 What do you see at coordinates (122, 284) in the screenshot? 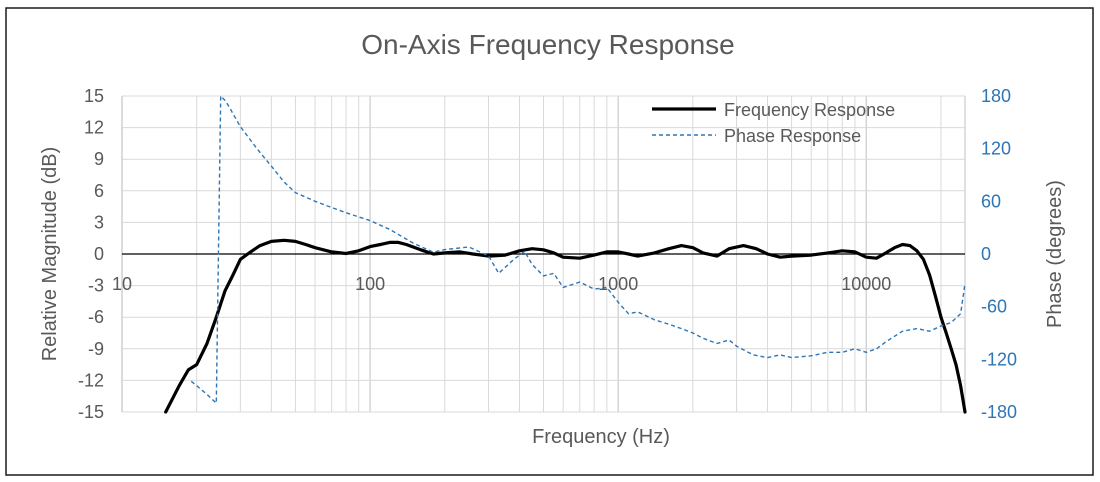
I see `x-tick-label: 10` at bounding box center [122, 284].